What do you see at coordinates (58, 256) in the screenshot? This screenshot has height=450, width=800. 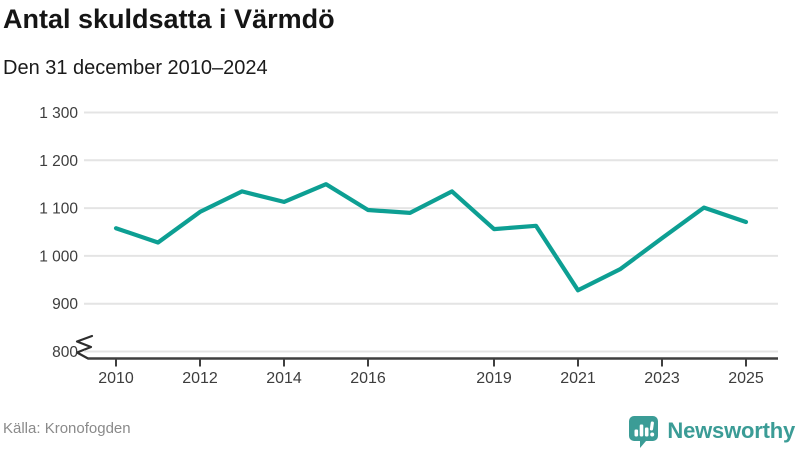 I see `y-tick-label: 1 000` at bounding box center [58, 256].